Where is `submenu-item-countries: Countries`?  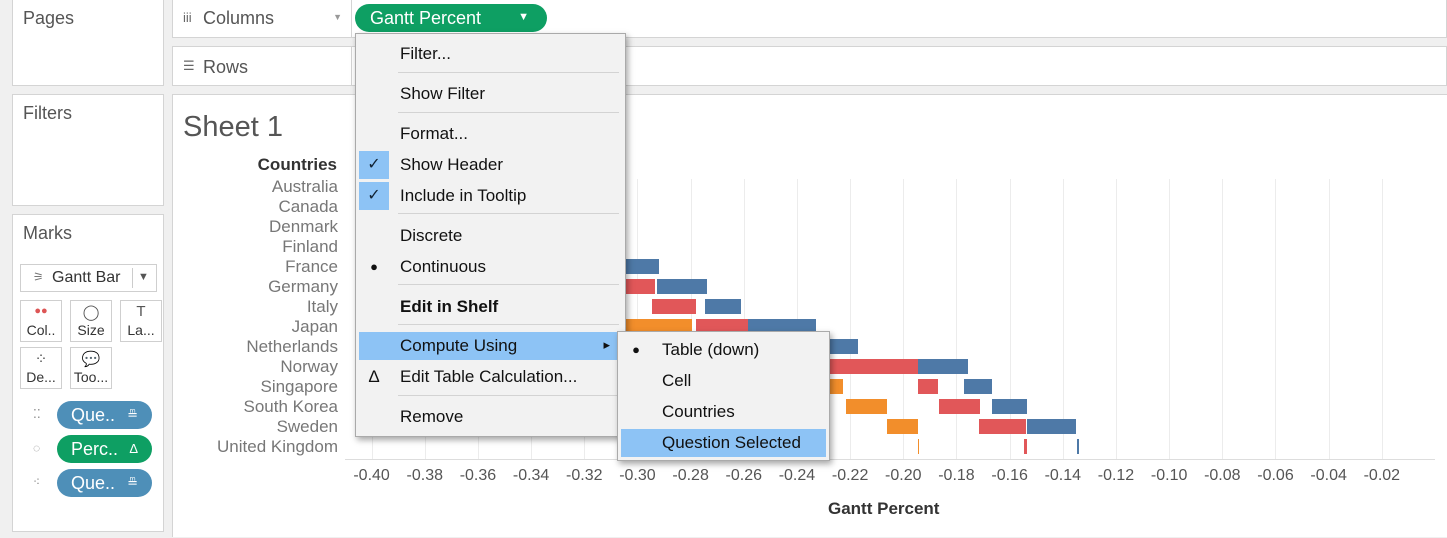 submenu-item-countries: Countries is located at coordinates (723, 412).